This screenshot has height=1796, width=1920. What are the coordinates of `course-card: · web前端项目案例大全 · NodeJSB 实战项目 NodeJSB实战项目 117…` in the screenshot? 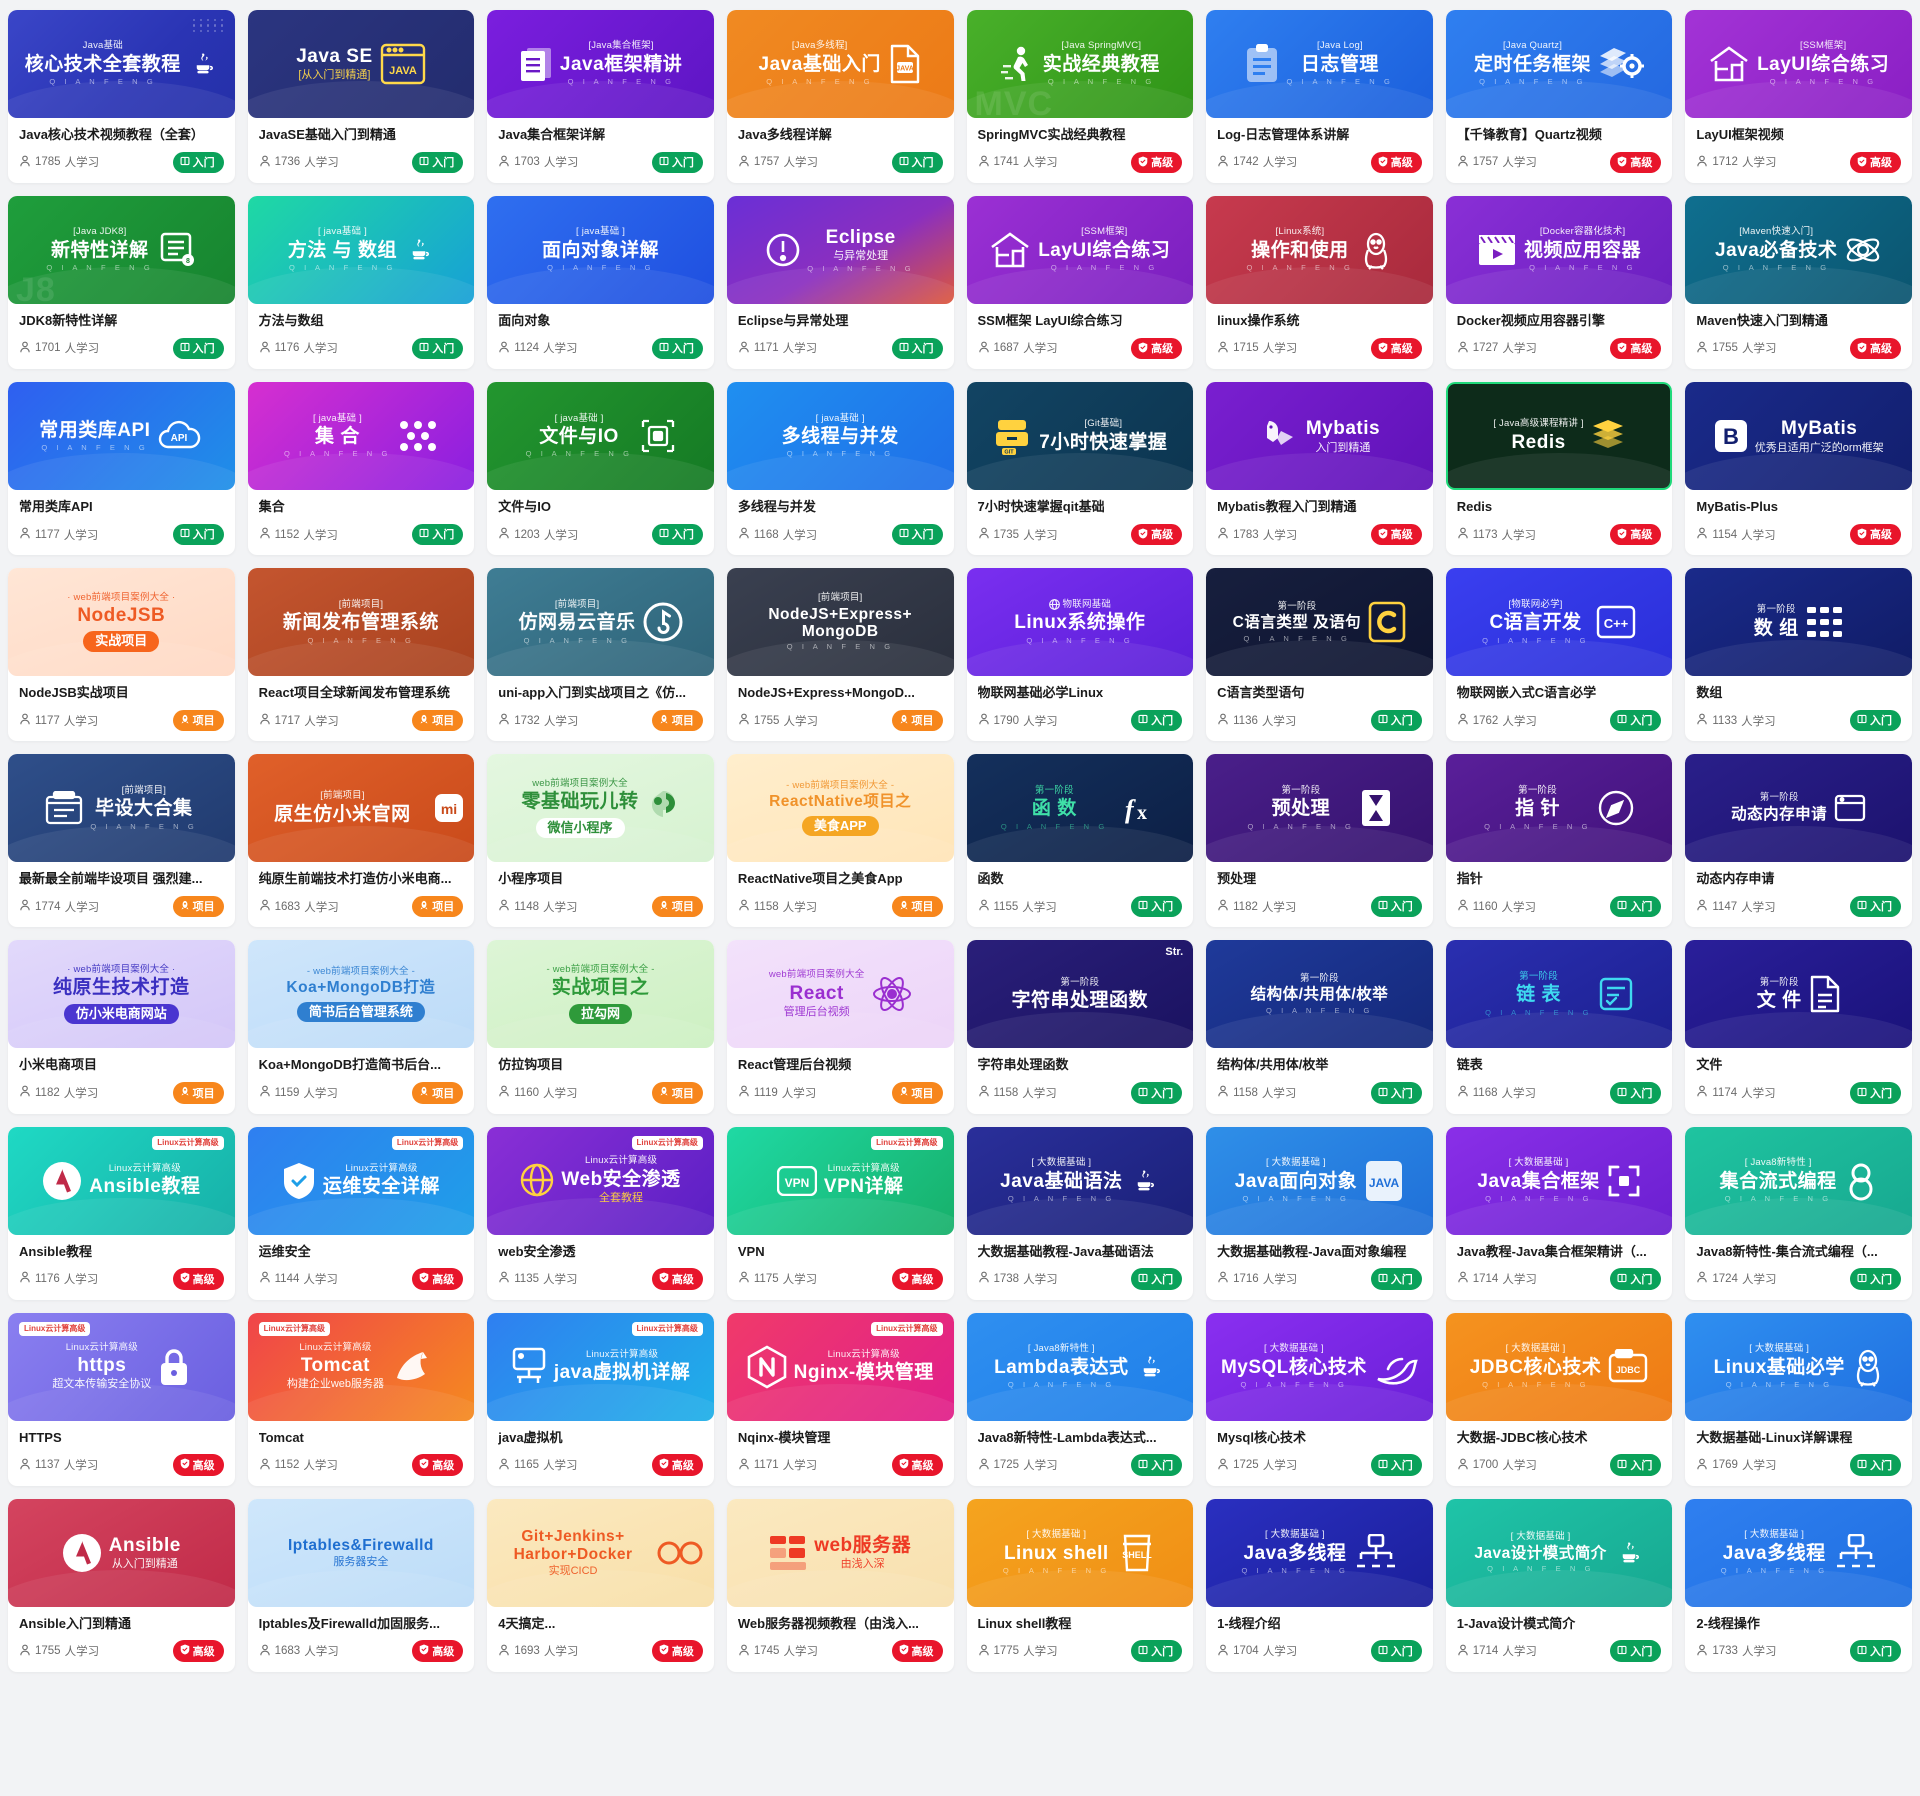 It's located at (121, 655).